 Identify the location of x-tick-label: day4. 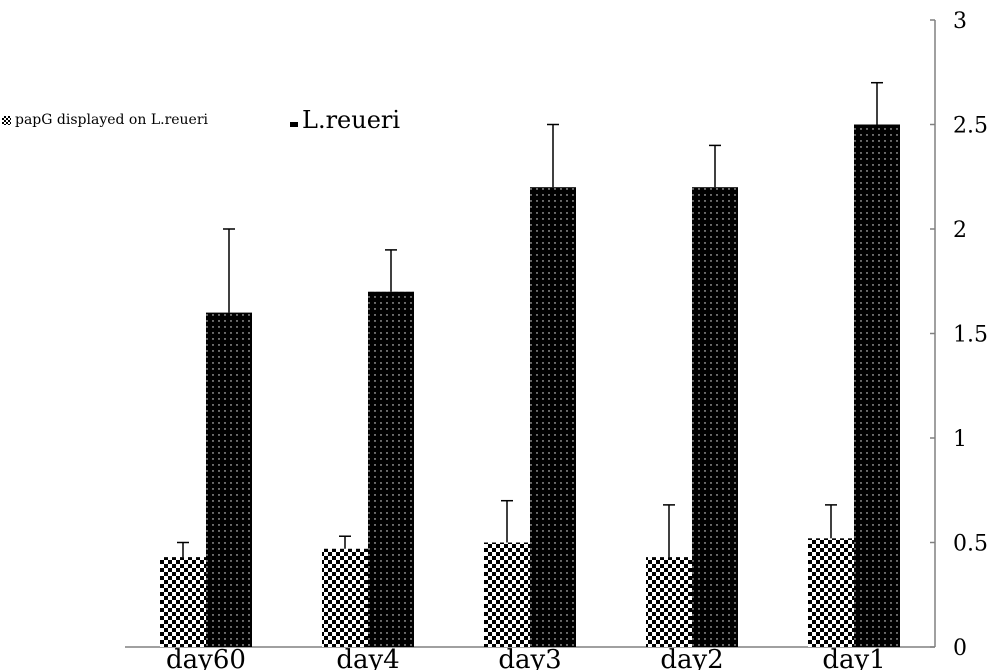
(367, 657).